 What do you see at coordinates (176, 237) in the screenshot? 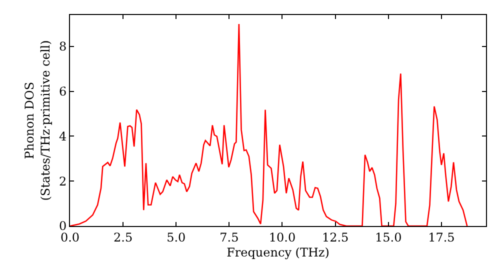
I see `x-tick-label: 5.0` at bounding box center [176, 237].